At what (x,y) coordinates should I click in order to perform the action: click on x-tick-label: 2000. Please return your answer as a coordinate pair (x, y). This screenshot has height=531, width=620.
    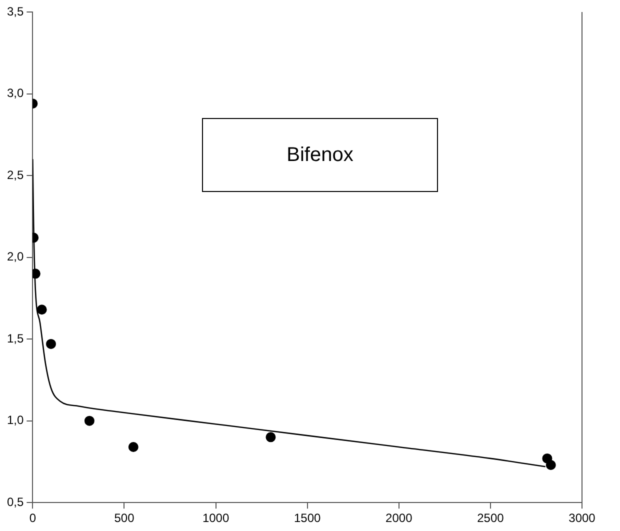
    Looking at the image, I should click on (399, 518).